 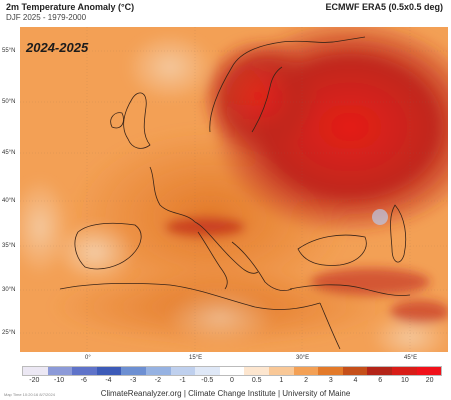 I want to click on colorbar-label: 10, so click(x=405, y=380).